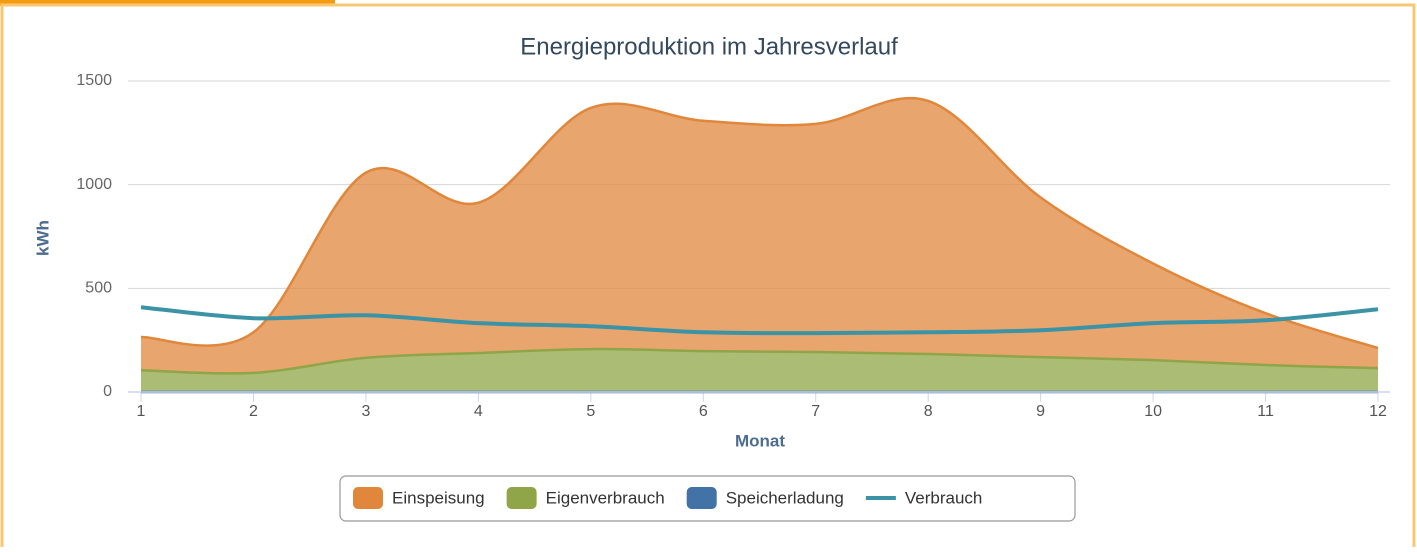  Describe the element at coordinates (590, 411) in the screenshot. I see `x-tick-label: 5` at that location.